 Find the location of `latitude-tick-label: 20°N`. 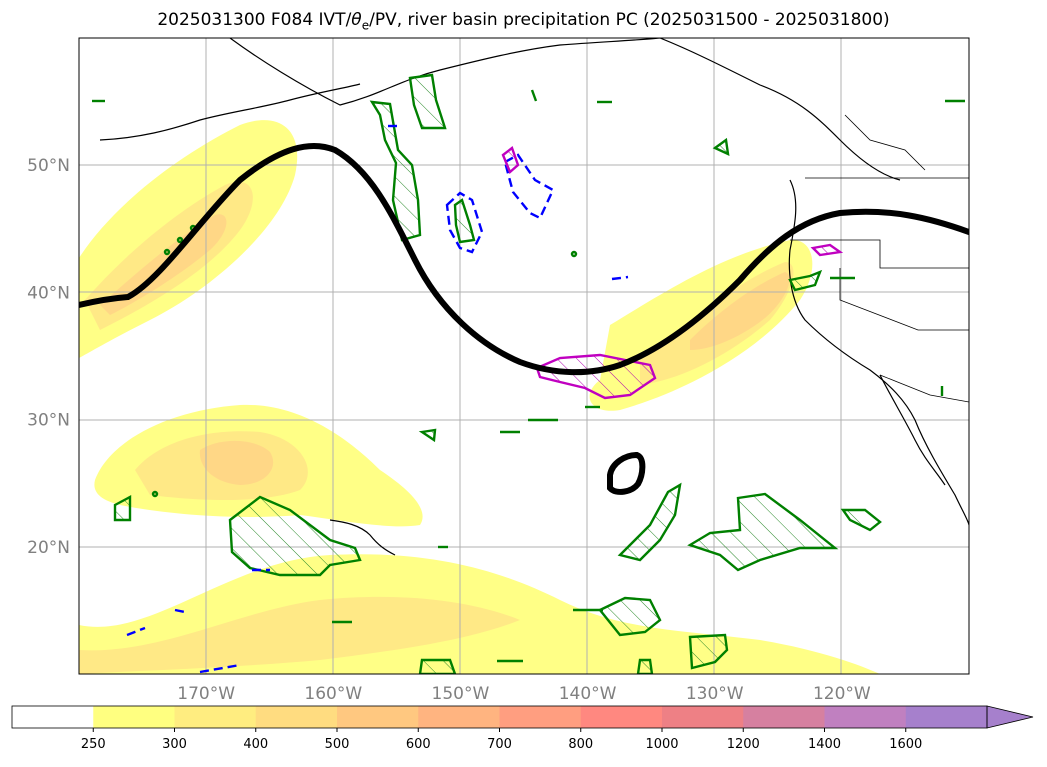

latitude-tick-label: 20°N is located at coordinates (48, 548).